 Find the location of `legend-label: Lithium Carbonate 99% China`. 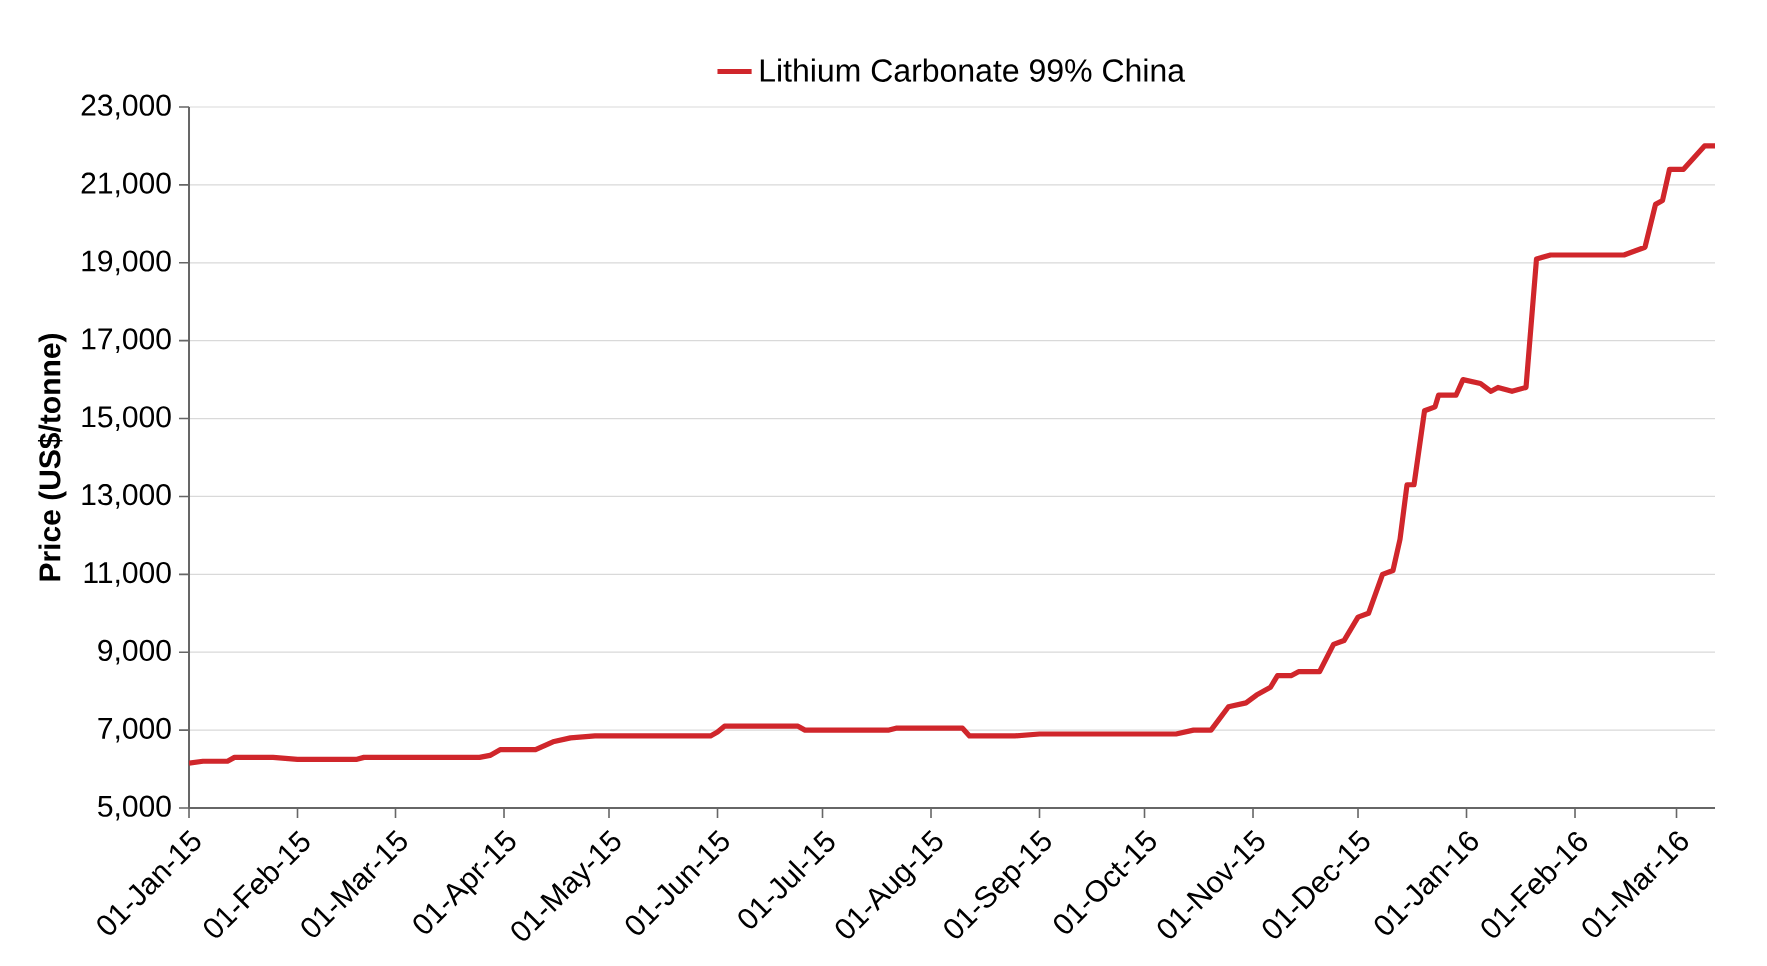

legend-label: Lithium Carbonate 99% China is located at coordinates (973, 70).